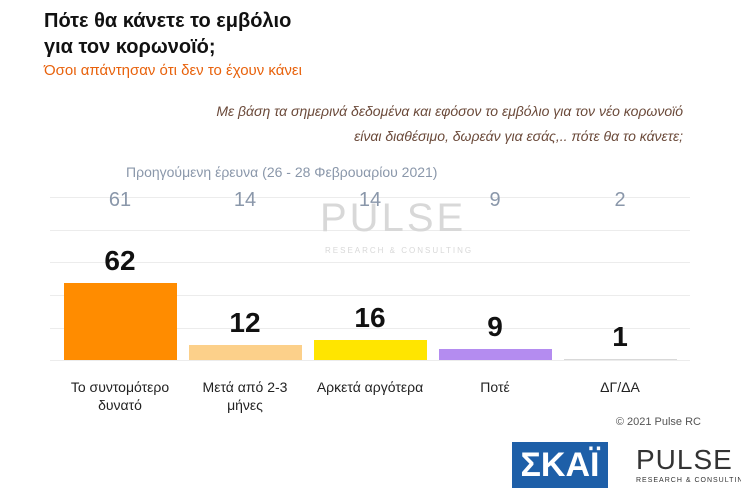 This screenshot has height=500, width=741. I want to click on value-label: 12, so click(245, 323).